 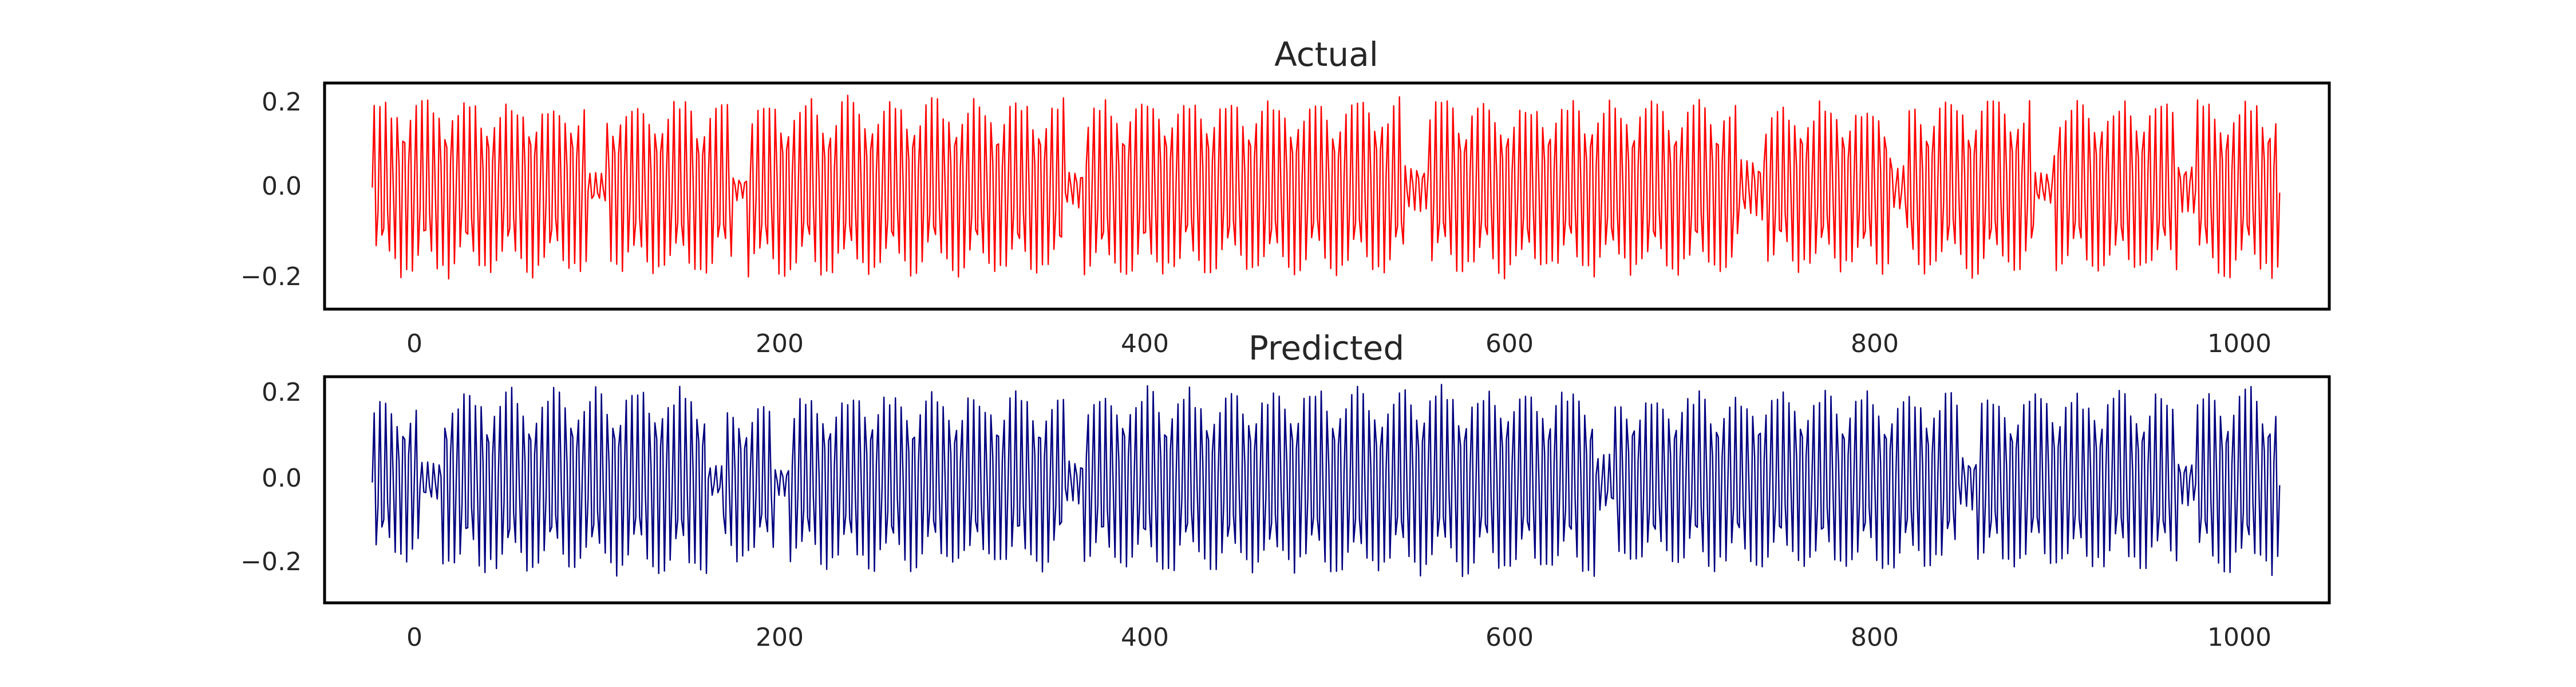 I want to click on y-ticks-predicted: −0.2 0.0 0.2, so click(x=271, y=477).